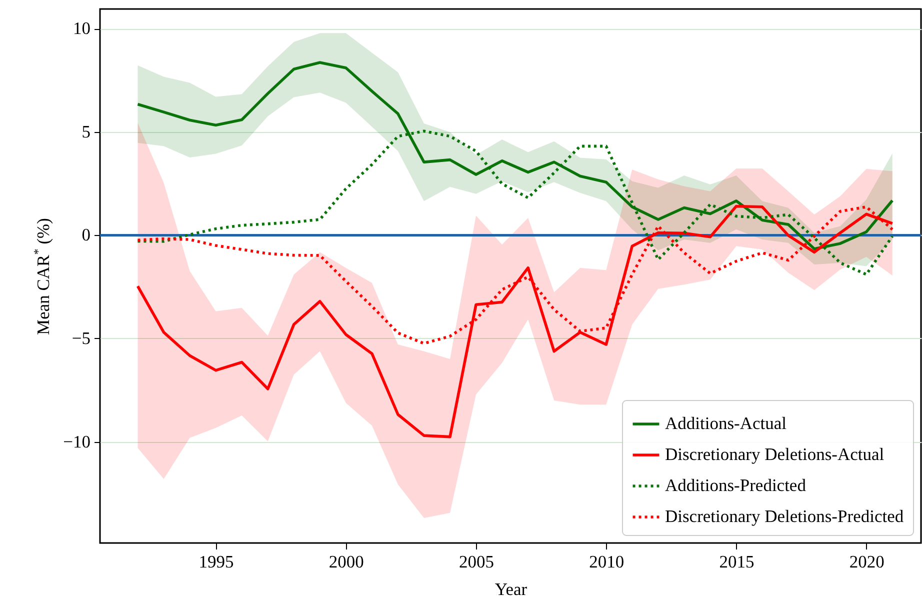  What do you see at coordinates (346, 562) in the screenshot?
I see `x-tick-label: 2000` at bounding box center [346, 562].